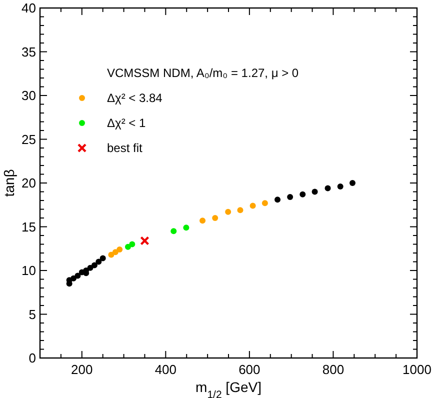 The width and height of the screenshot is (432, 398). Describe the element at coordinates (29, 226) in the screenshot. I see `y-tick-label: 15` at that location.